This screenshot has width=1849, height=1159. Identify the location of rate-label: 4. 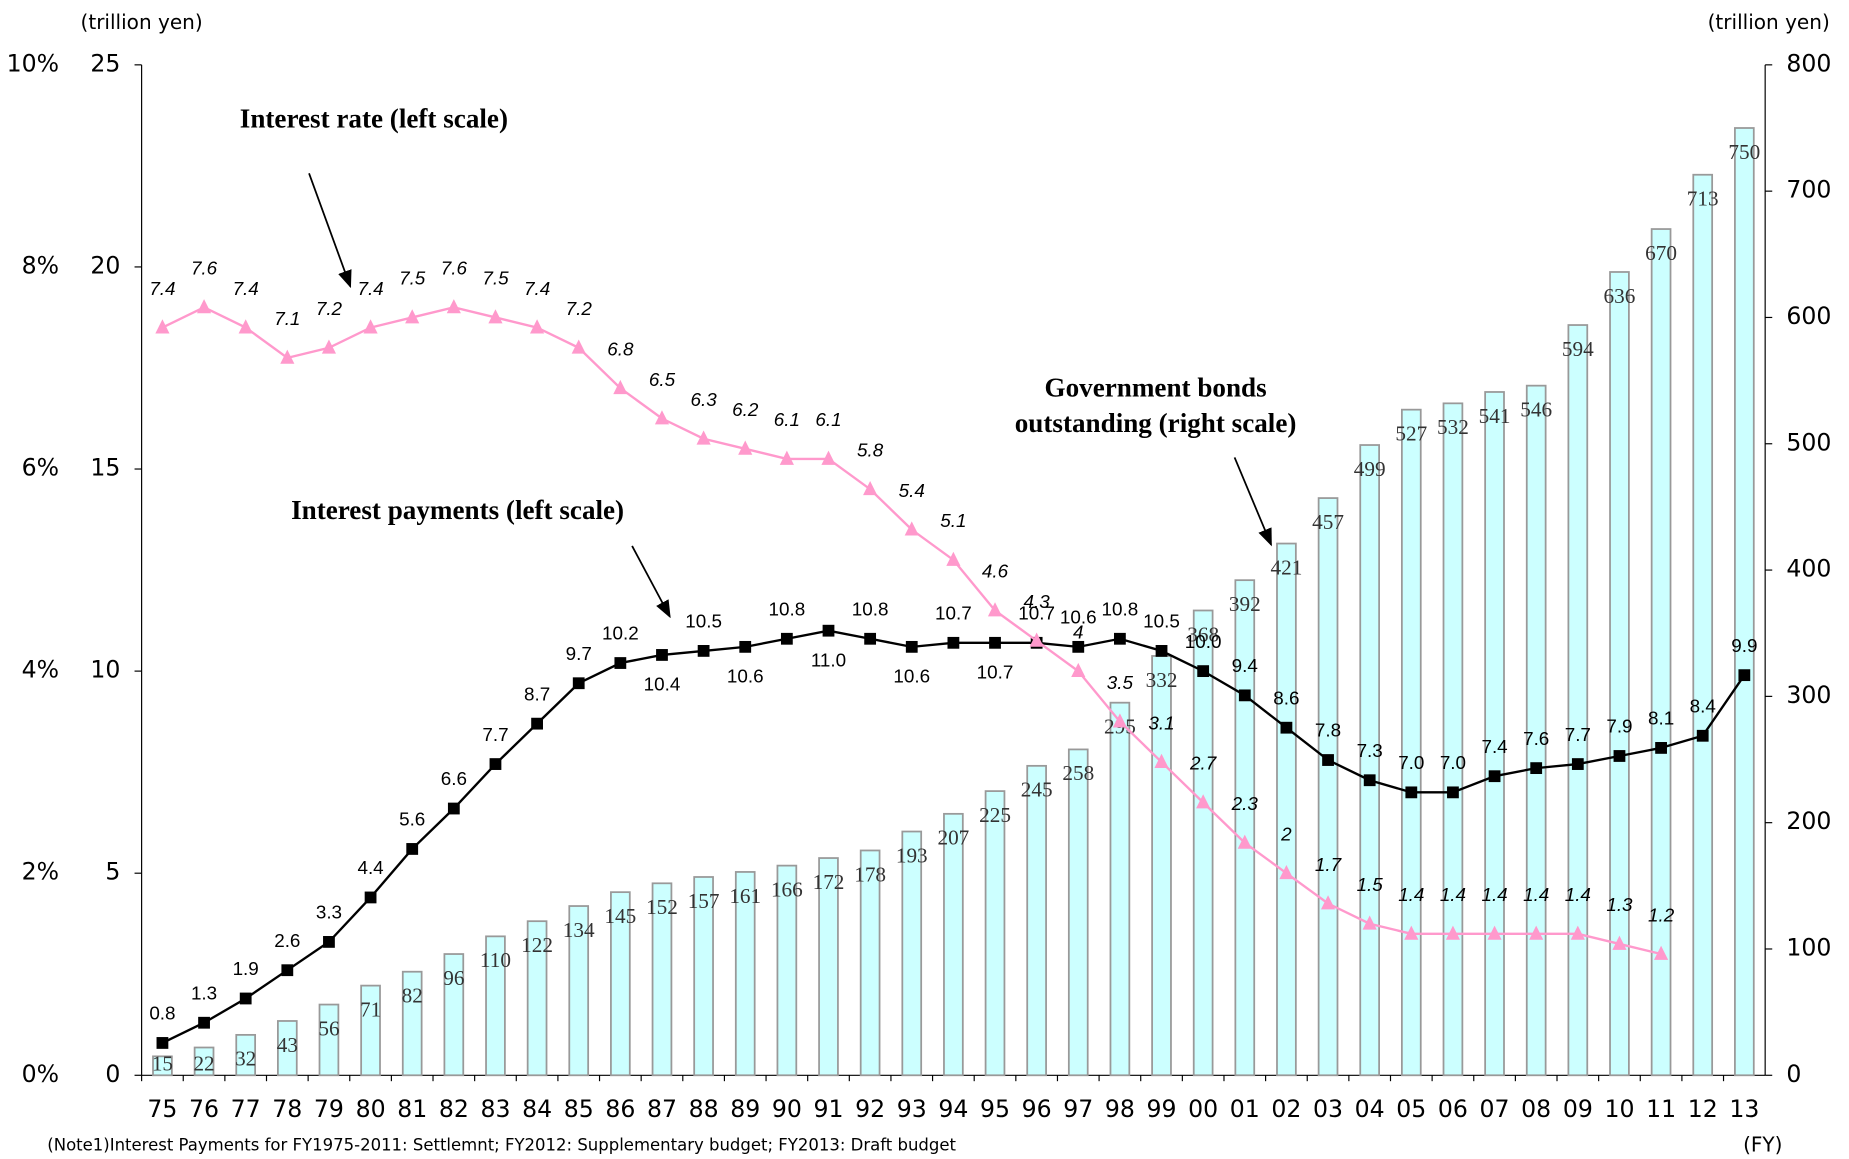
(1078, 631).